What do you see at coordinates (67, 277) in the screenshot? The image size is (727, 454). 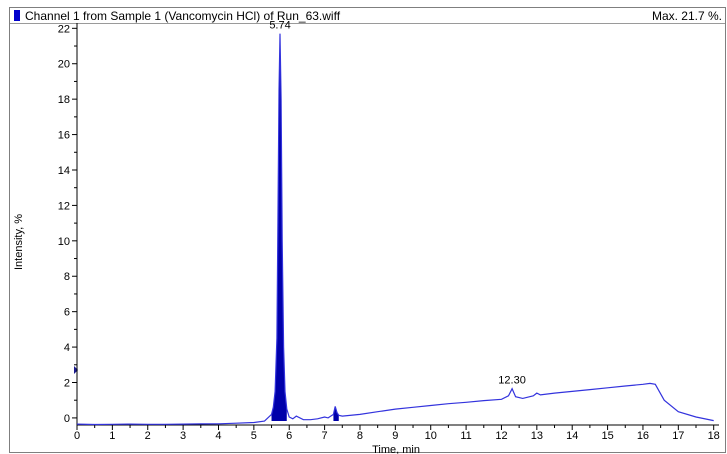 I see `y-tick-label: 8` at bounding box center [67, 277].